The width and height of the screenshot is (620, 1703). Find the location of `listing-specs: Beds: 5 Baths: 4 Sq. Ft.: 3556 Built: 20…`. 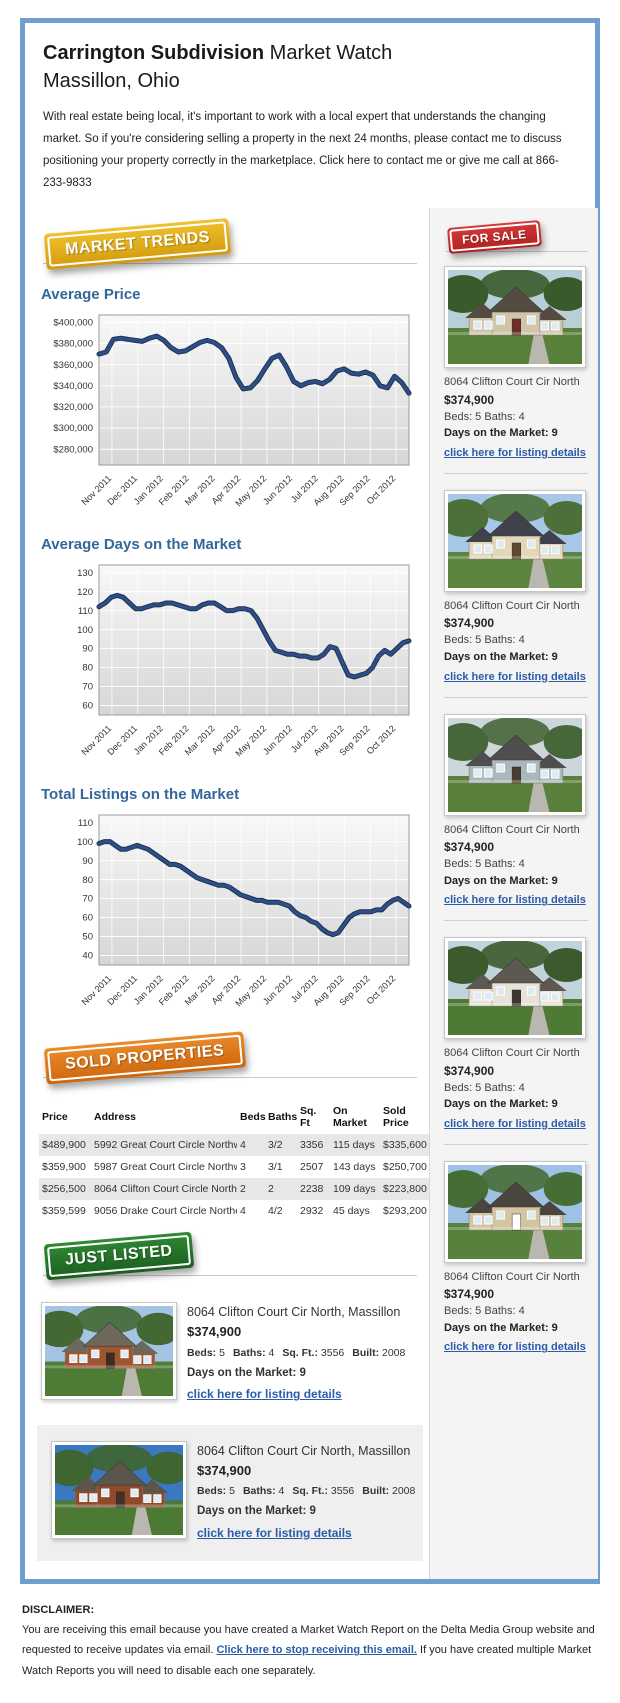

listing-specs: Beds: 5 Baths: 4 Sq. Ft.: 3556 Built: 20… is located at coordinates (306, 1491).